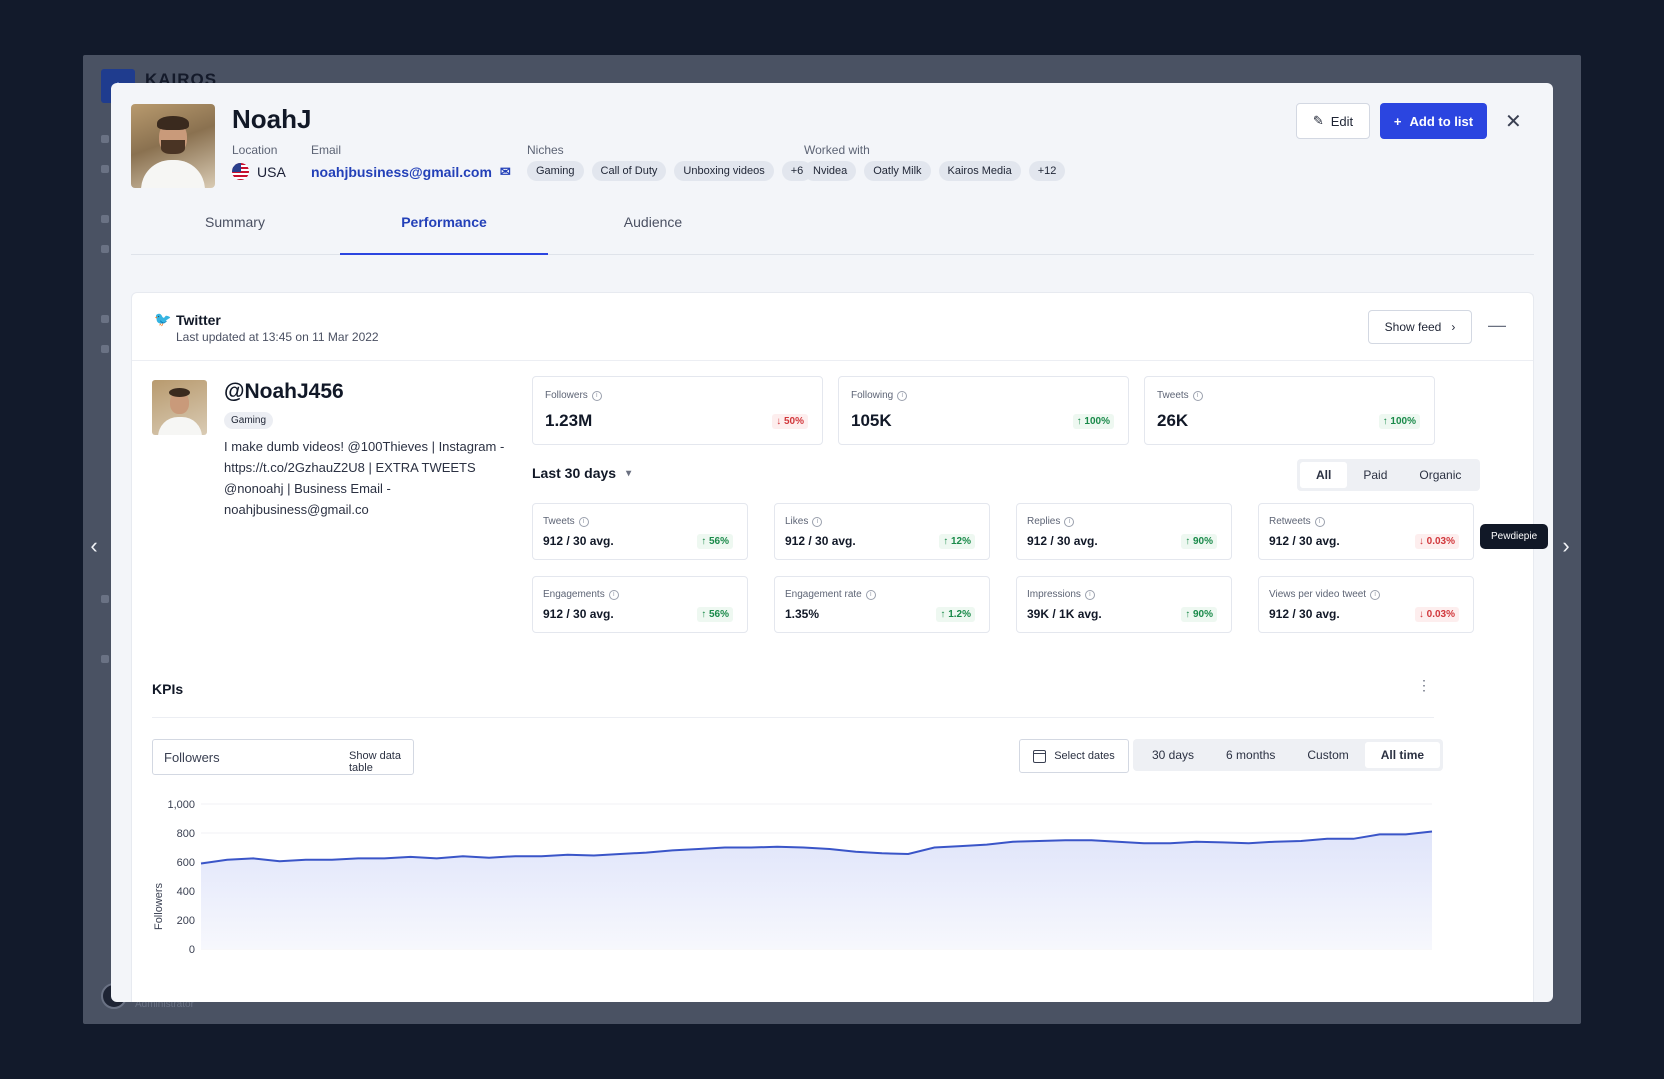 The height and width of the screenshot is (1079, 1664). Describe the element at coordinates (1402, 755) in the screenshot. I see `range-all-time: All time` at that location.